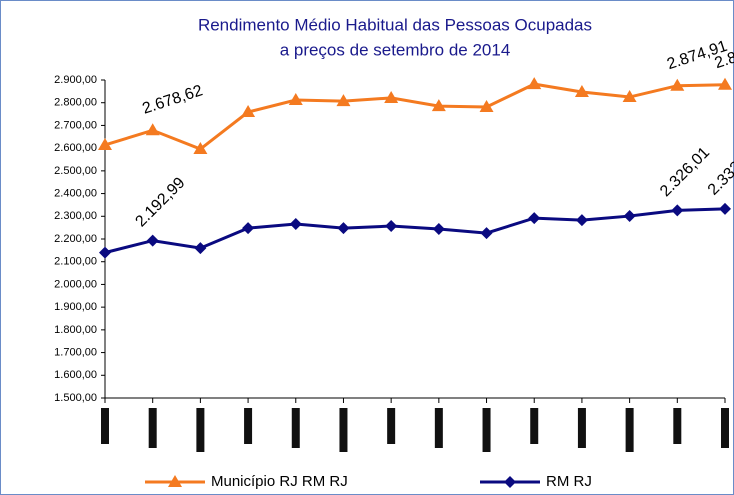  What do you see at coordinates (75, 148) in the screenshot?
I see `y-tick-label: 2.600,00` at bounding box center [75, 148].